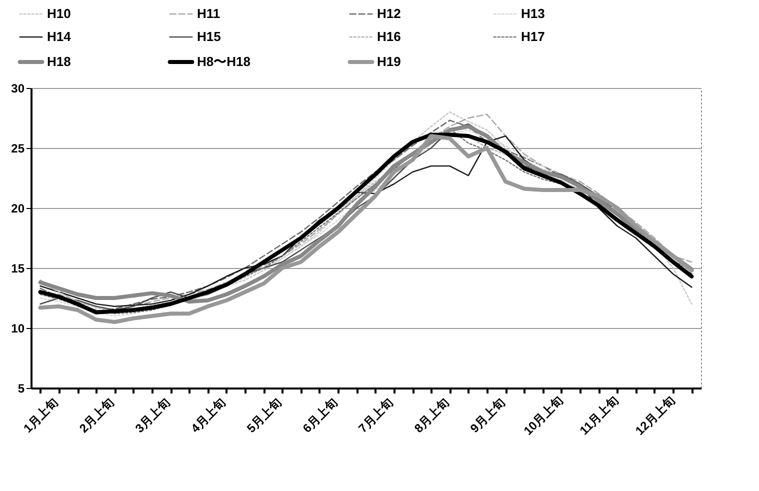  I want to click on x-tick-label: 3月上旬, so click(152, 415).